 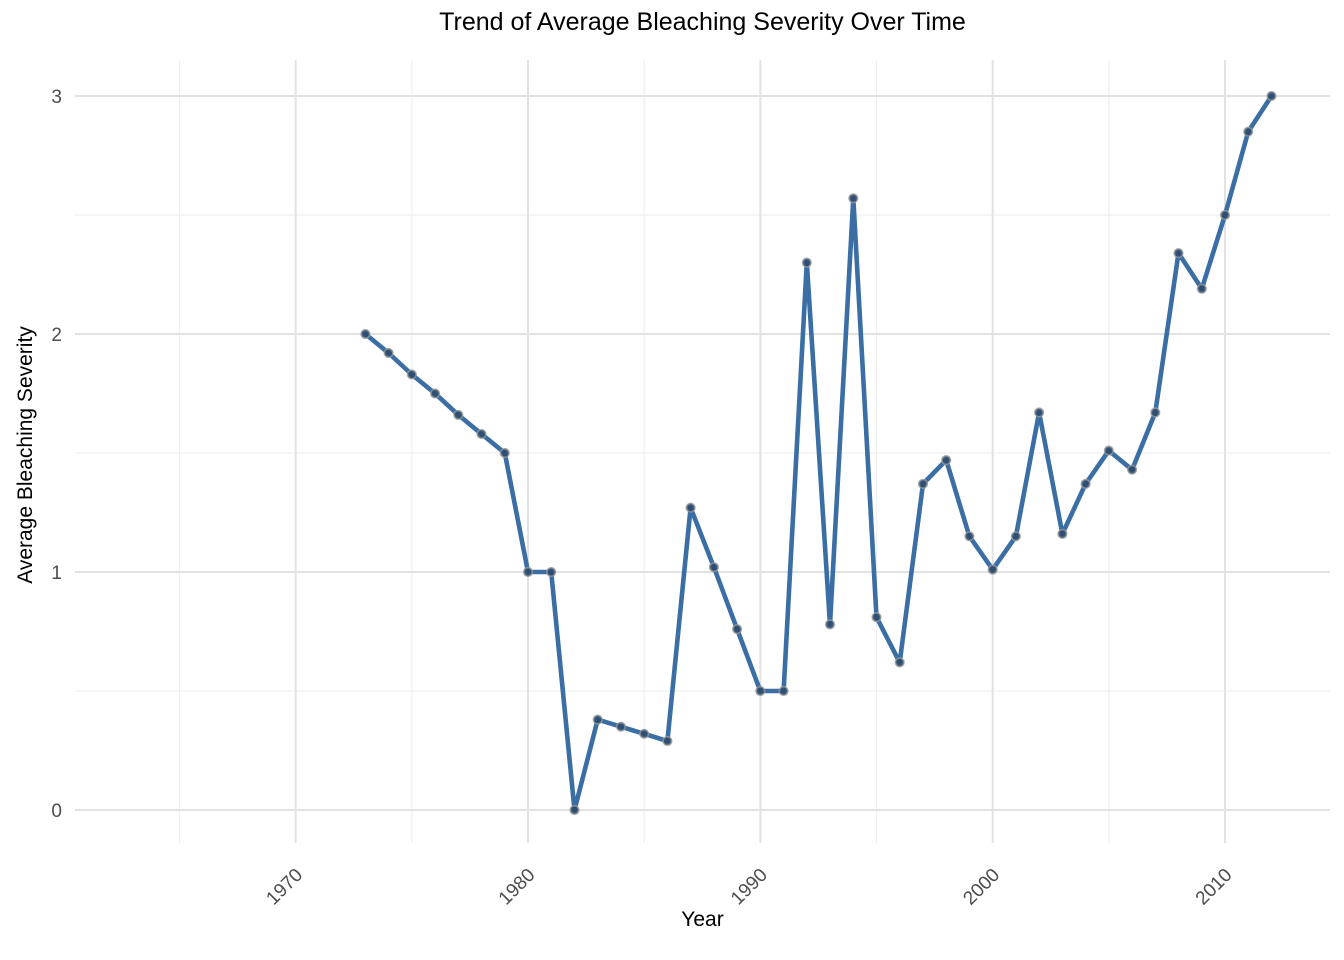 What do you see at coordinates (284, 887) in the screenshot?
I see `x-tick-label: 1970` at bounding box center [284, 887].